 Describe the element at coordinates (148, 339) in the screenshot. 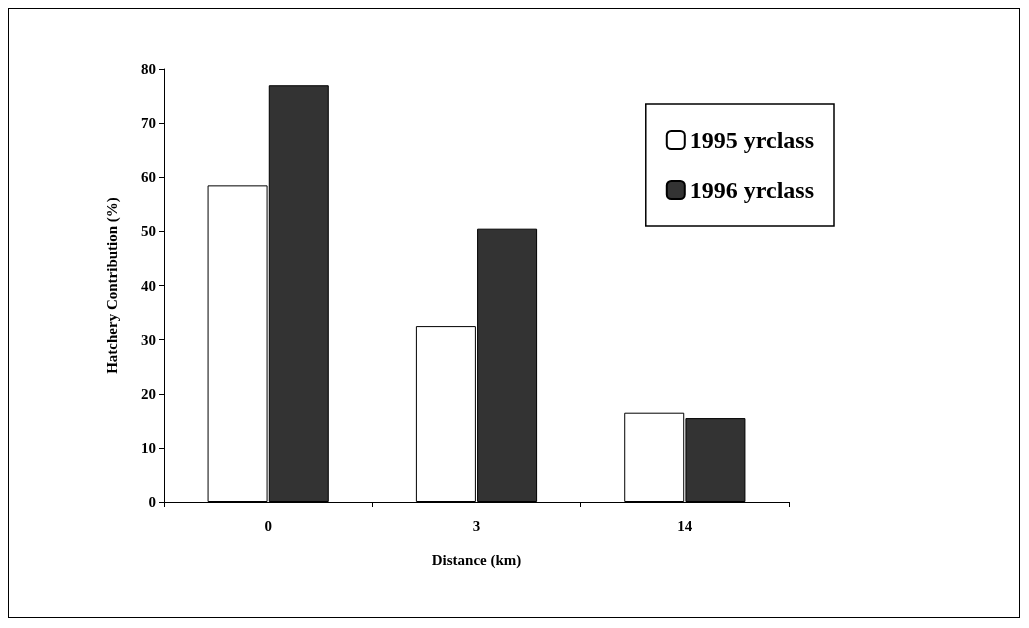

I see `y-tick-label: 30` at that location.